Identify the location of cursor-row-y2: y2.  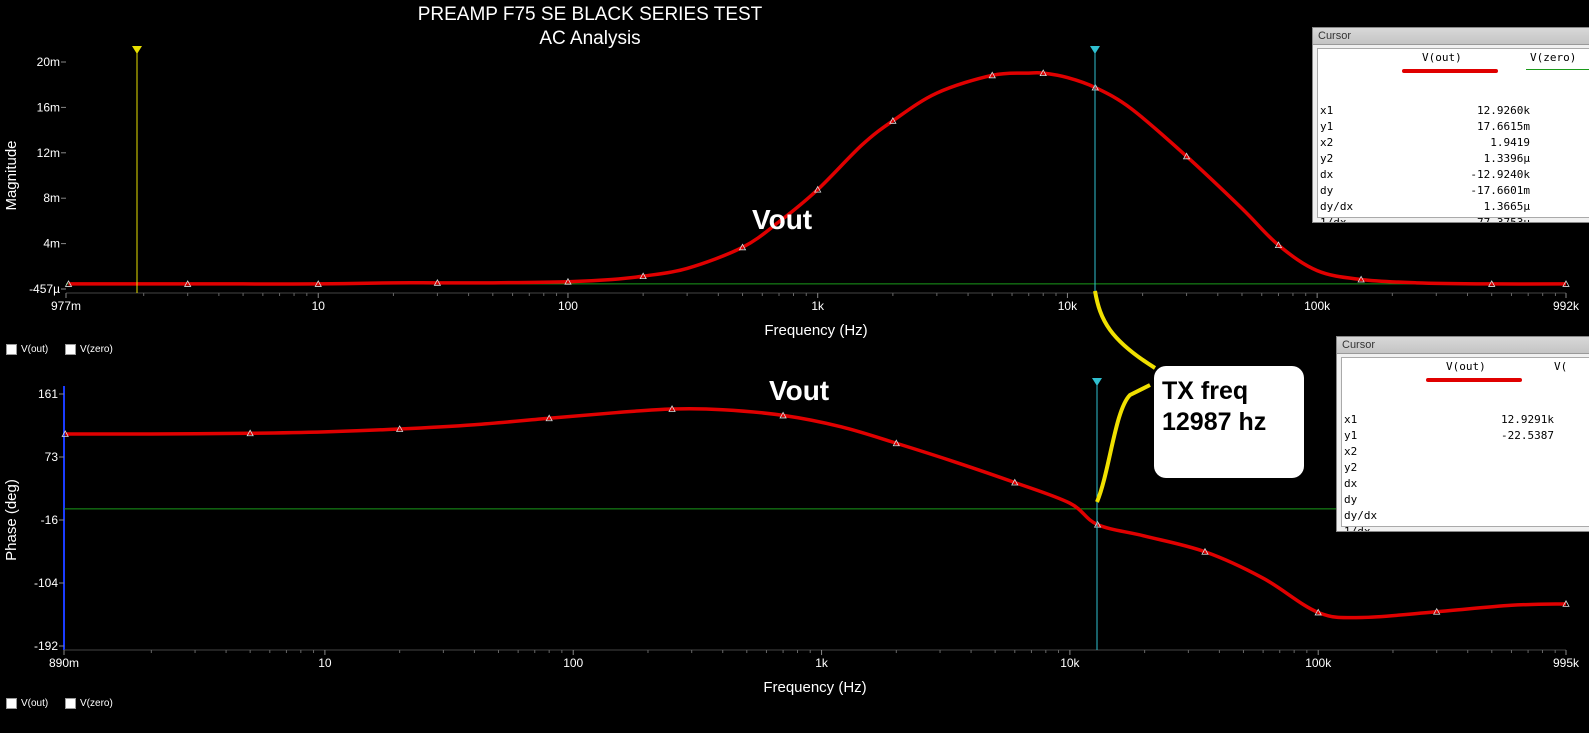
(1449, 468).